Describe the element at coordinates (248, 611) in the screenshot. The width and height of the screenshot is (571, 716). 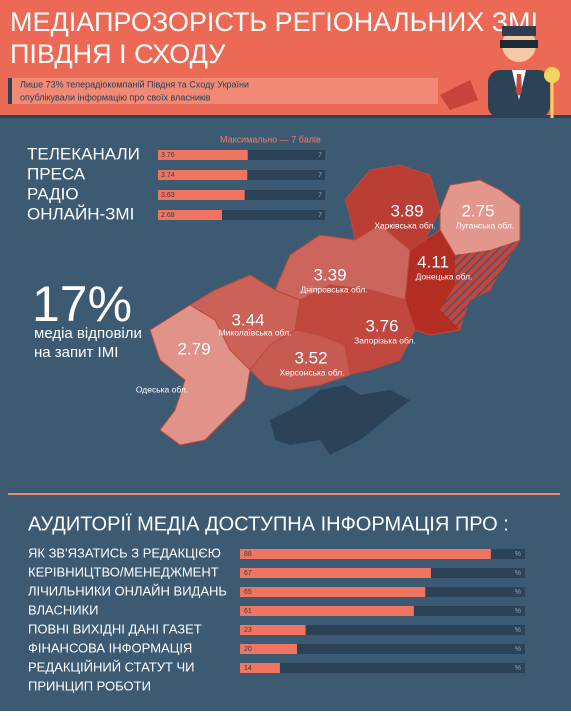
I see `bar-value: 61` at that location.